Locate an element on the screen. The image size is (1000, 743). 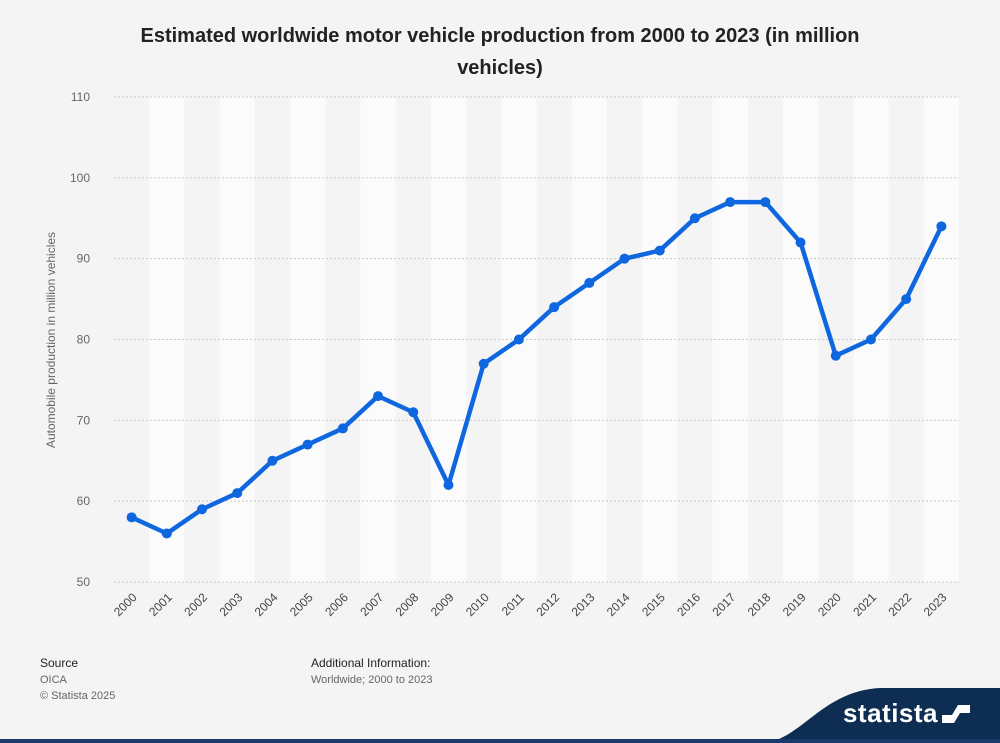
data-point-2011 is located at coordinates (518, 339).